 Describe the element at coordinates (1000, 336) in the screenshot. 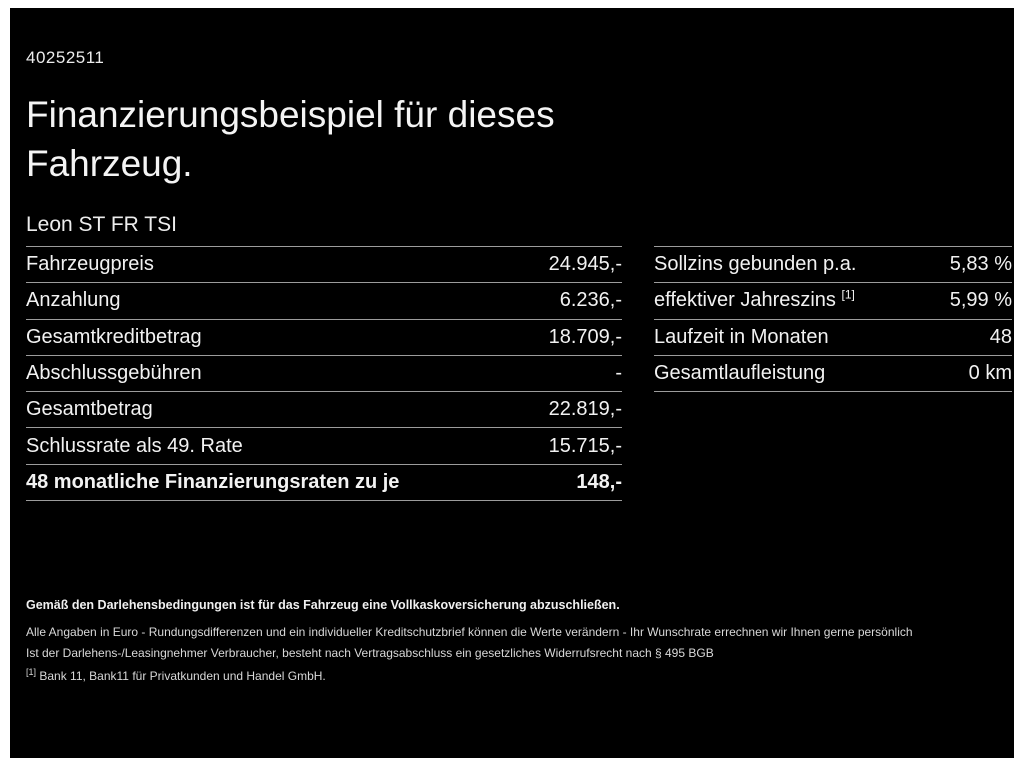

I see `row-value: 48` at that location.